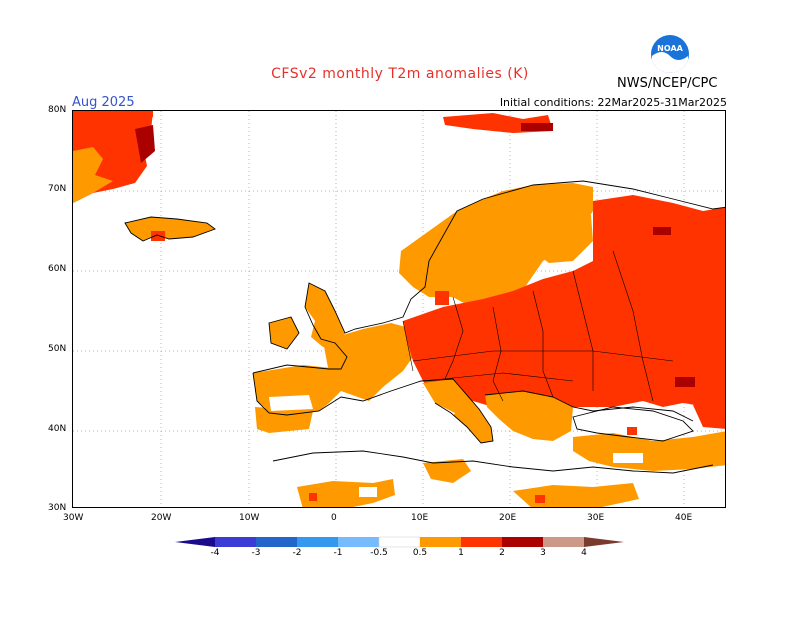 The height and width of the screenshot is (618, 800). What do you see at coordinates (103, 102) in the screenshot?
I see `forecast-period: Aug 2025` at bounding box center [103, 102].